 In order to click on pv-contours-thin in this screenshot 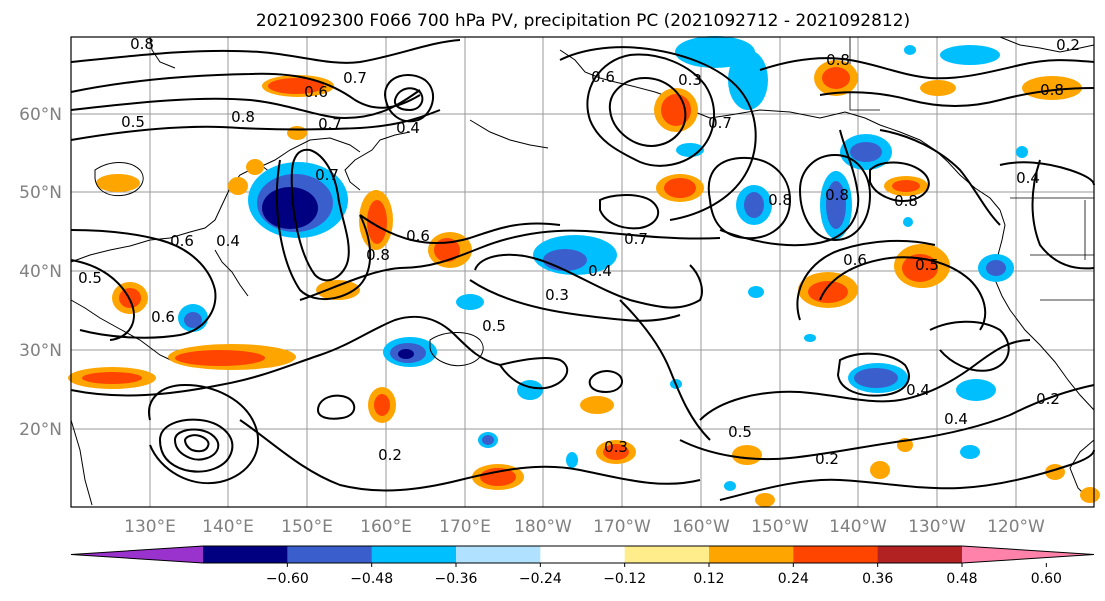, I will do `click(289, 264)`.